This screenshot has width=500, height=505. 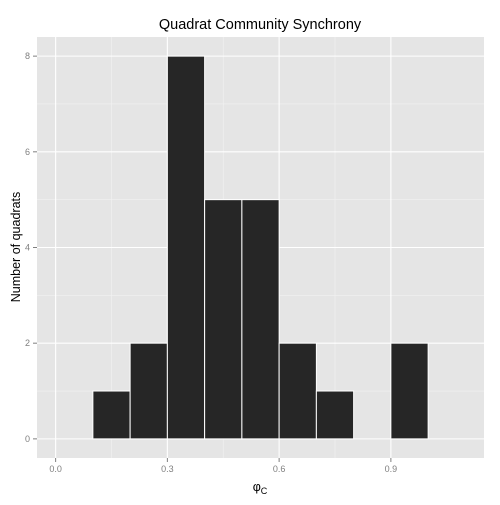 What do you see at coordinates (27, 56) in the screenshot?
I see `y-tick-label: 8` at bounding box center [27, 56].